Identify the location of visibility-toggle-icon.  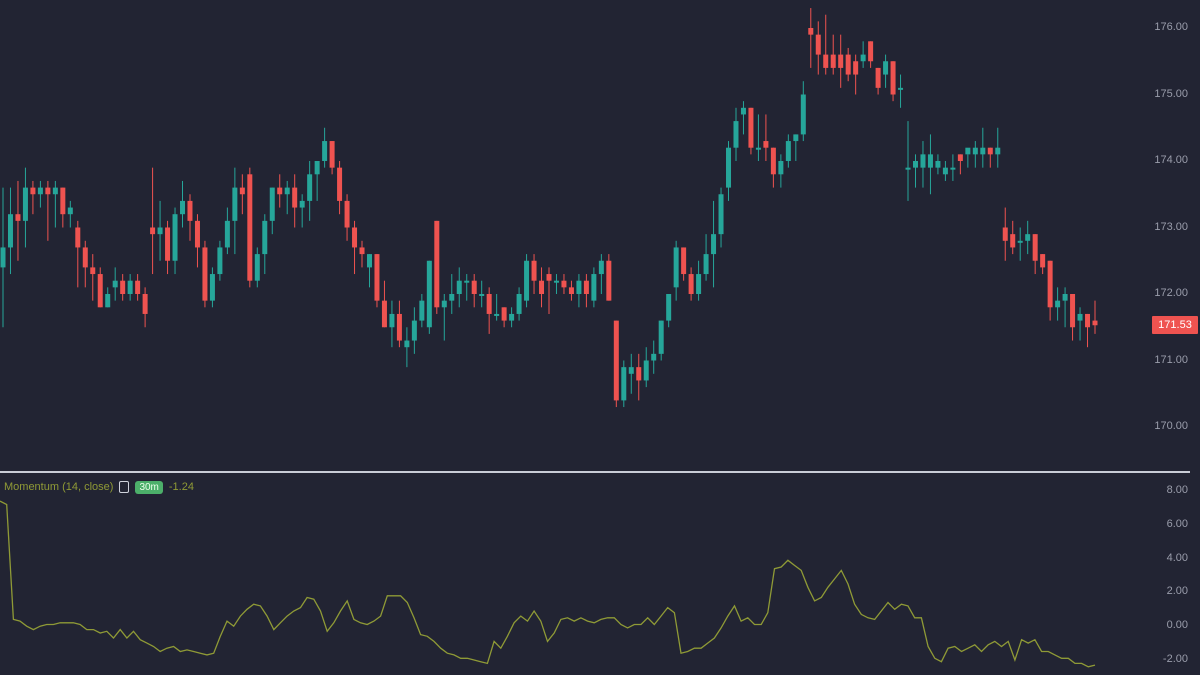
(124, 487).